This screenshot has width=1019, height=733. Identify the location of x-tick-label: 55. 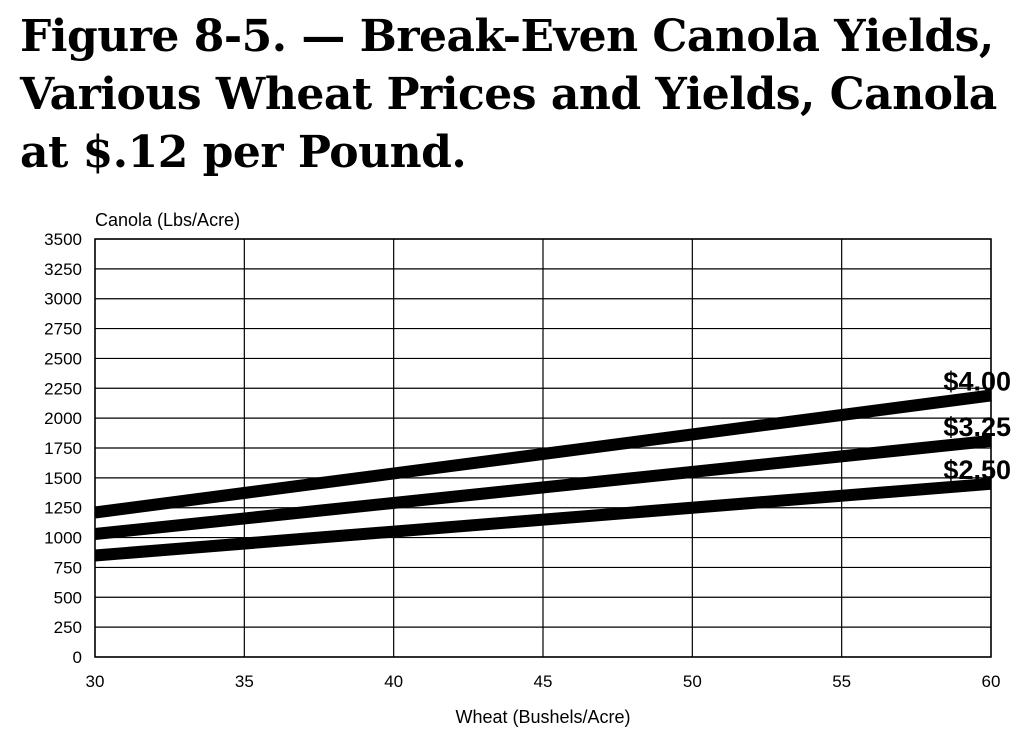
(841, 681).